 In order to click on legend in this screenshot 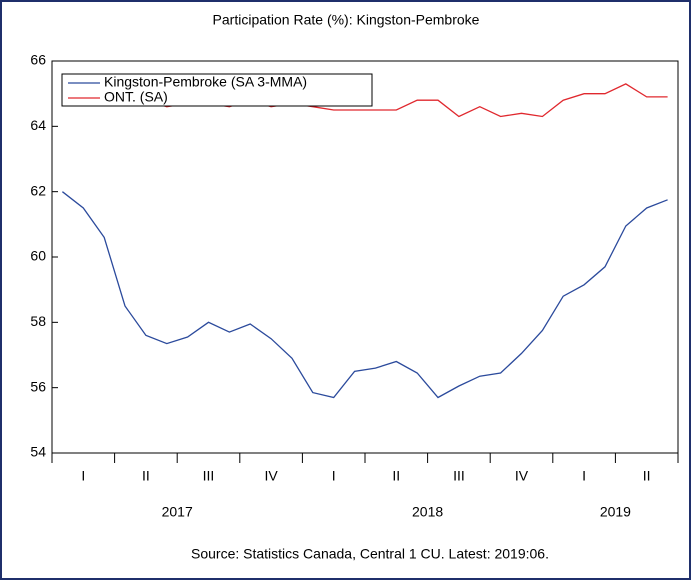, I will do `click(217, 90)`.